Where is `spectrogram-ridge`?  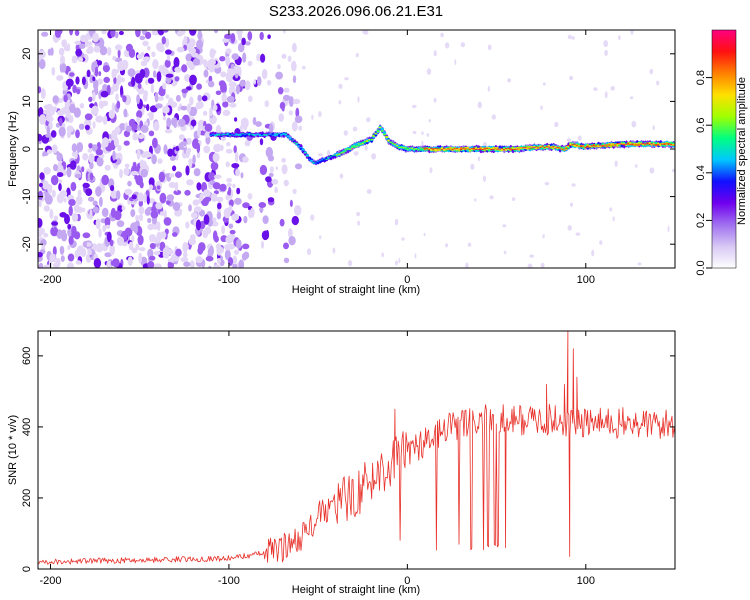
spectrogram-ridge is located at coordinates (442, 145).